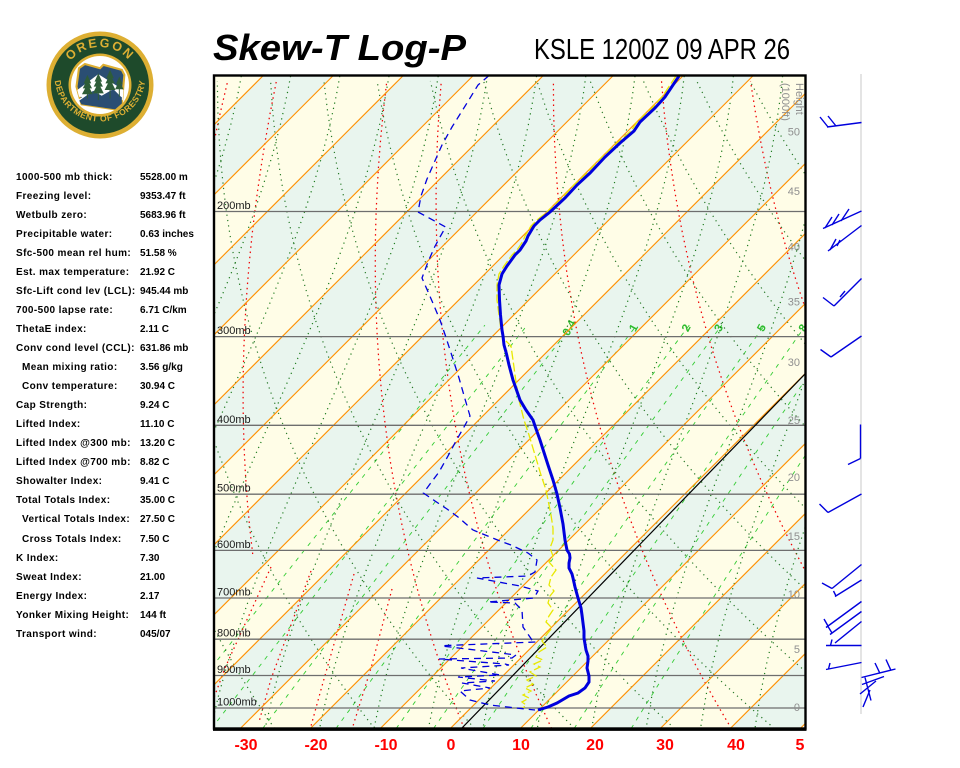  Describe the element at coordinates (245, 745) in the screenshot. I see `svg-text: -30` at that location.